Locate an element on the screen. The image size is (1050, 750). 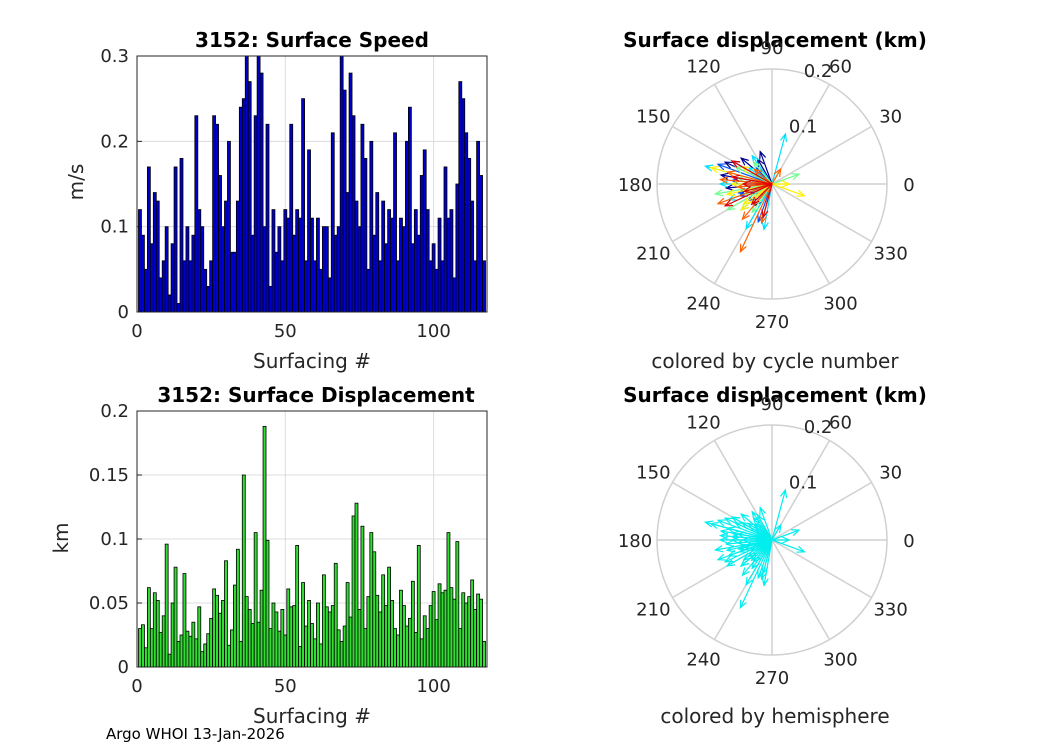
y-tick-label: 0 is located at coordinates (123, 312).